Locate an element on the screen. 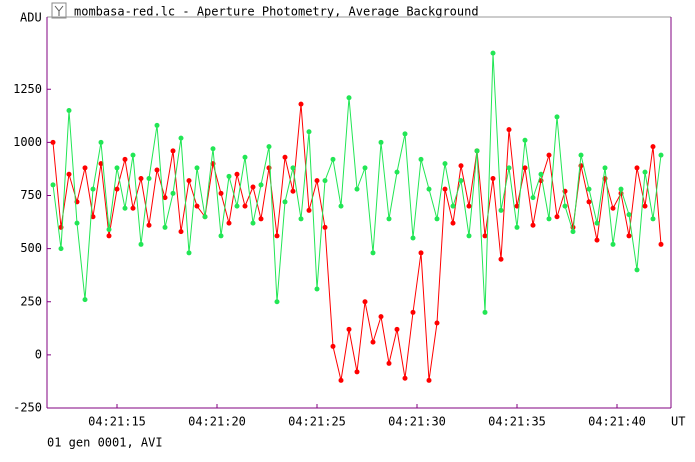 The height and width of the screenshot is (462, 695). y-tick-label: 1250 is located at coordinates (27, 89).